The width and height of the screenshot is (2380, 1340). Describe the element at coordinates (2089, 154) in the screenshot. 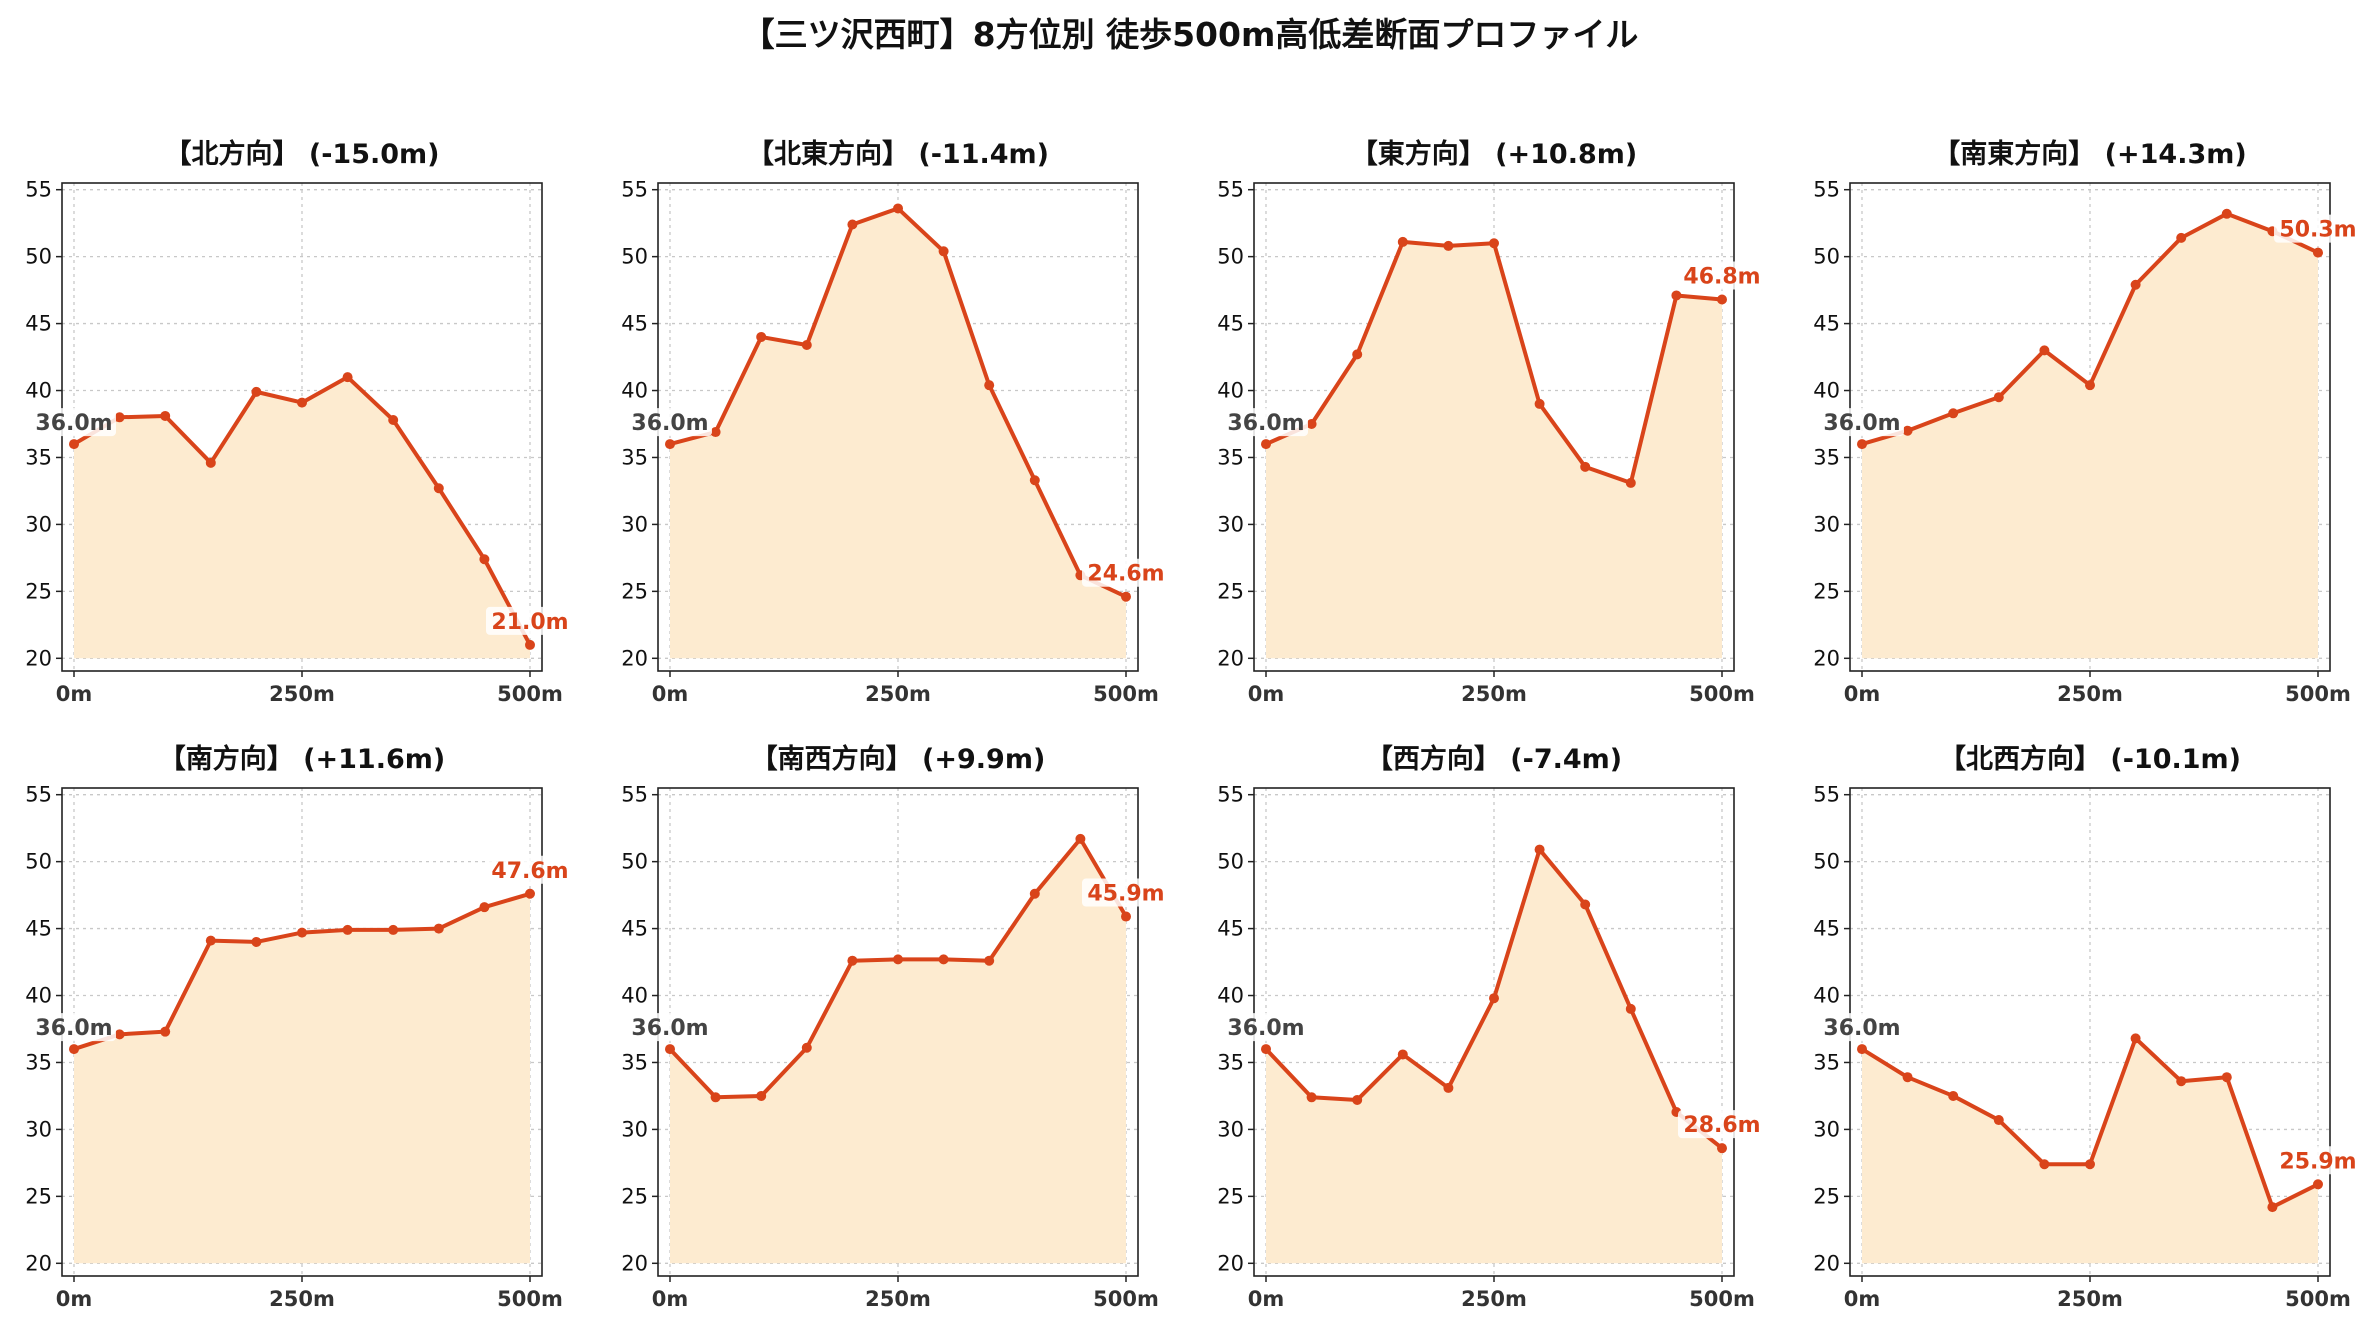

I see `panel-title: 【南東方向】 (+14.3m)` at that location.